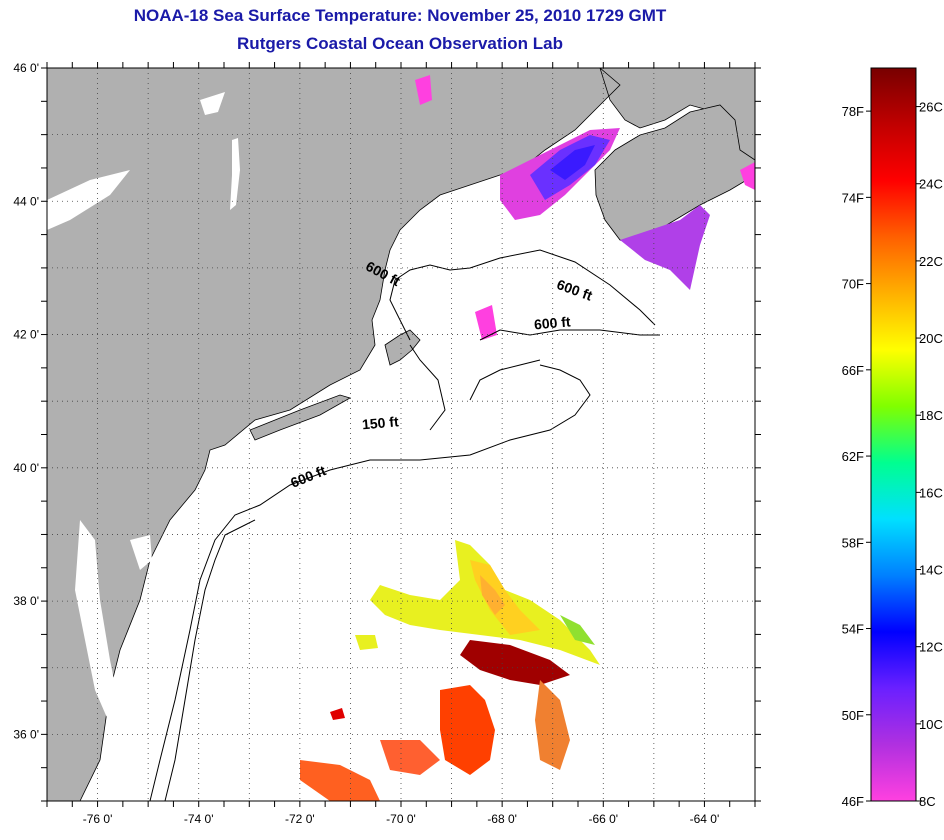 The width and height of the screenshot is (944, 840). I want to click on lat-tick-label: 38 0', so click(26, 601).